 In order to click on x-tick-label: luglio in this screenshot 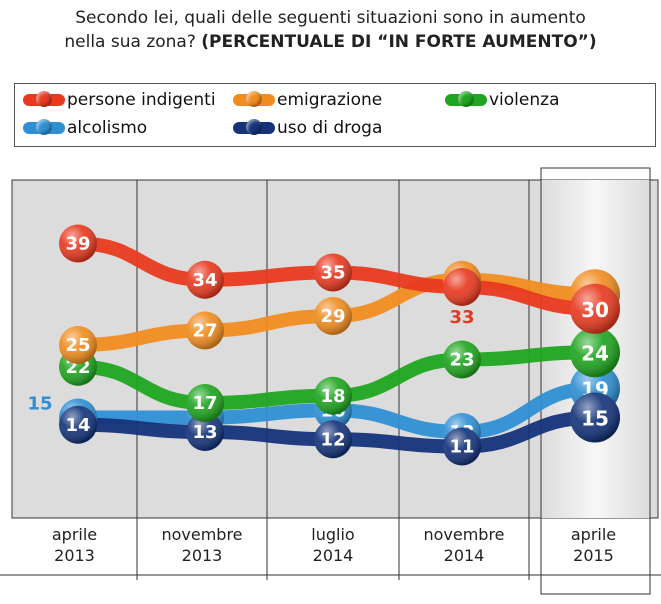, I will do `click(332, 534)`.